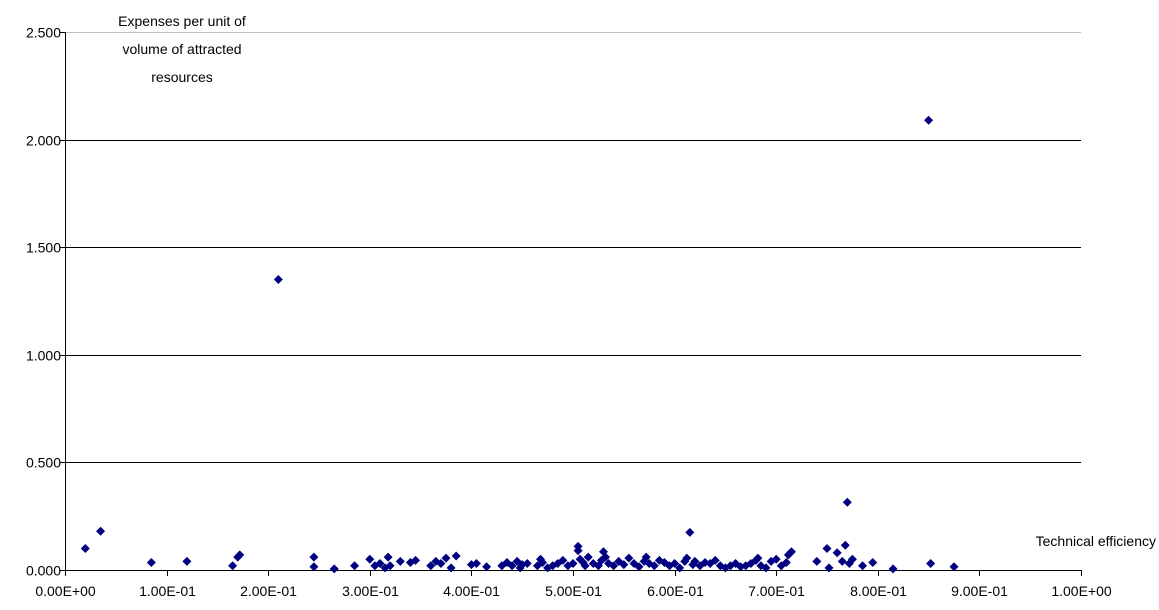  Describe the element at coordinates (43, 248) in the screenshot. I see `y-tick-label: 1.500` at that location.